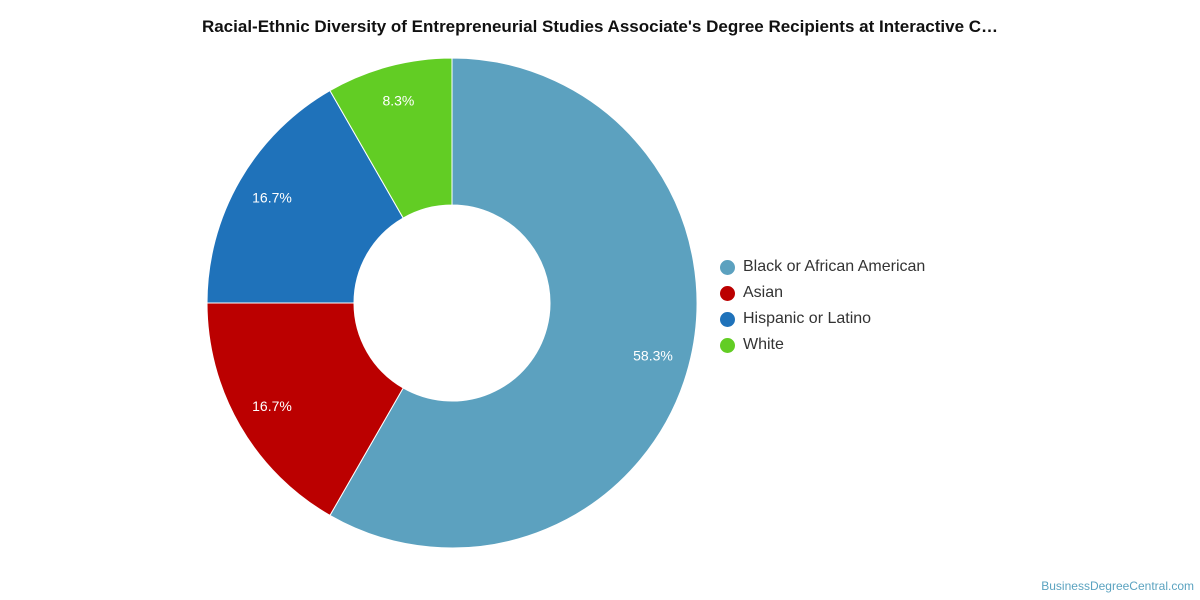 This screenshot has height=600, width=1200. I want to click on legend-label: Black or African American, so click(834, 266).